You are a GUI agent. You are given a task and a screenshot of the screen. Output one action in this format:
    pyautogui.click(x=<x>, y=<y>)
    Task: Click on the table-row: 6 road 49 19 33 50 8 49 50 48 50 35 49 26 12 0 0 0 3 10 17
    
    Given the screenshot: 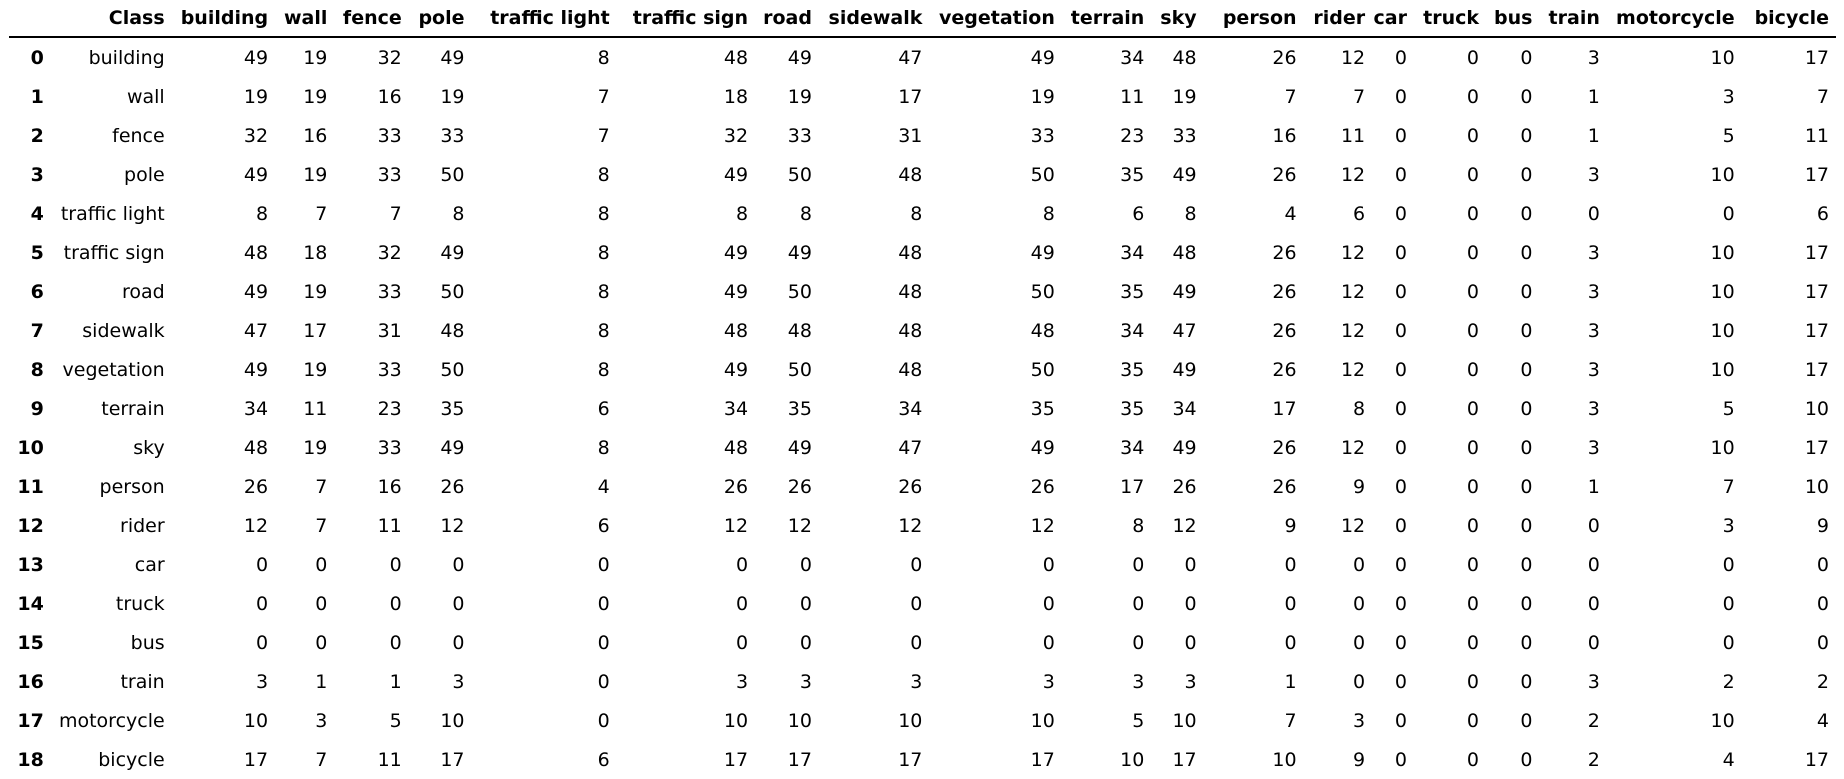 What is the action you would take?
    pyautogui.click(x=922, y=291)
    